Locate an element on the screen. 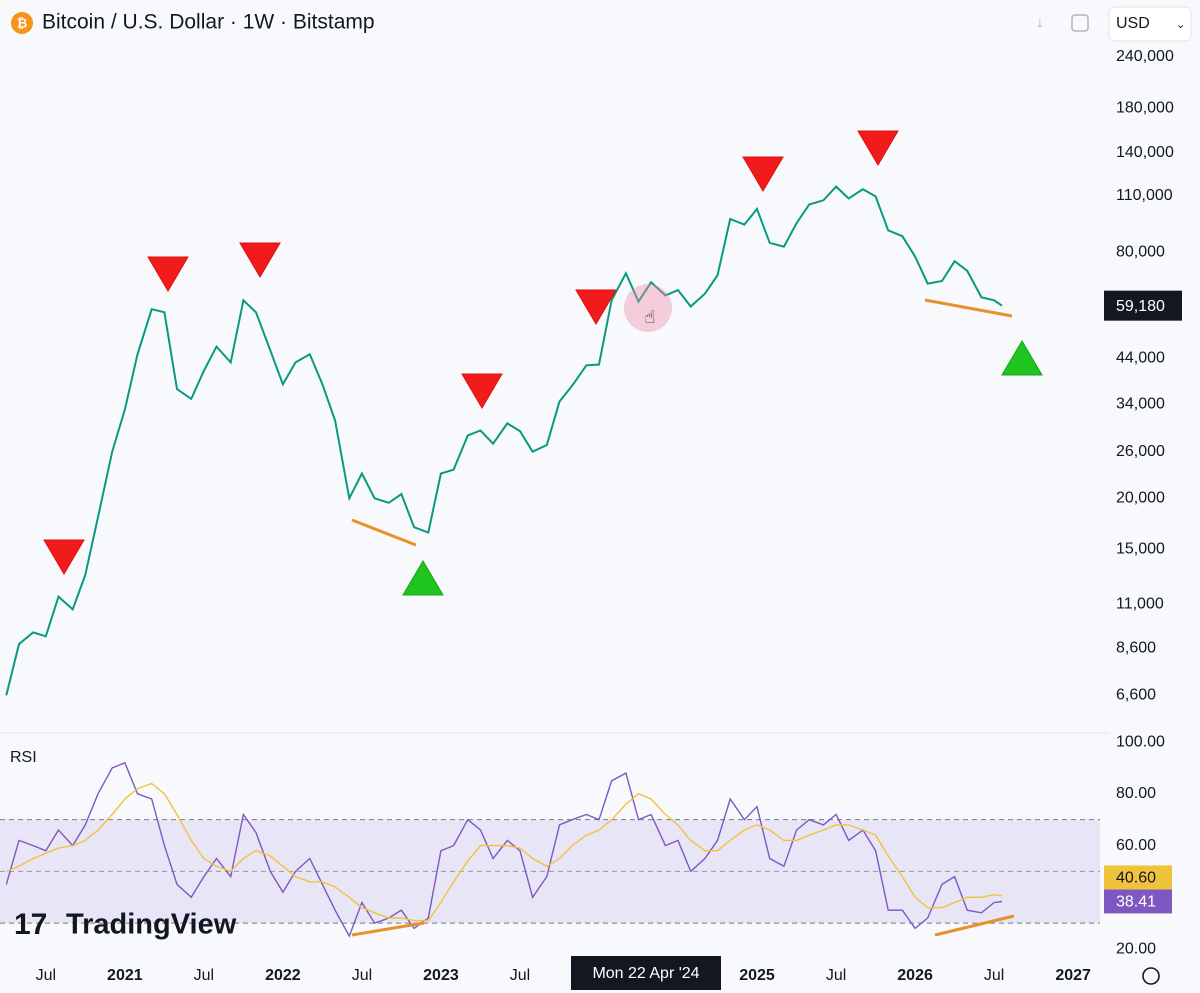 This screenshot has width=1200, height=993. last-value-label: 38.41 is located at coordinates (1136, 902).